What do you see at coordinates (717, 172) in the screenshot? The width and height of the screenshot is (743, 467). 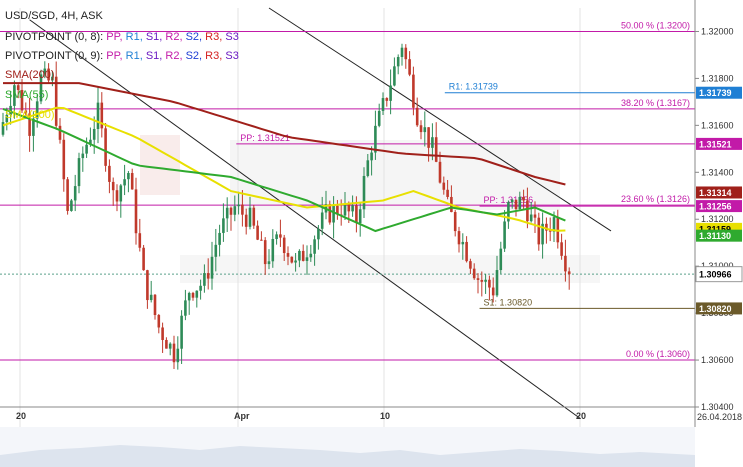 I see `y-tick-label: 1.31400` at bounding box center [717, 172].